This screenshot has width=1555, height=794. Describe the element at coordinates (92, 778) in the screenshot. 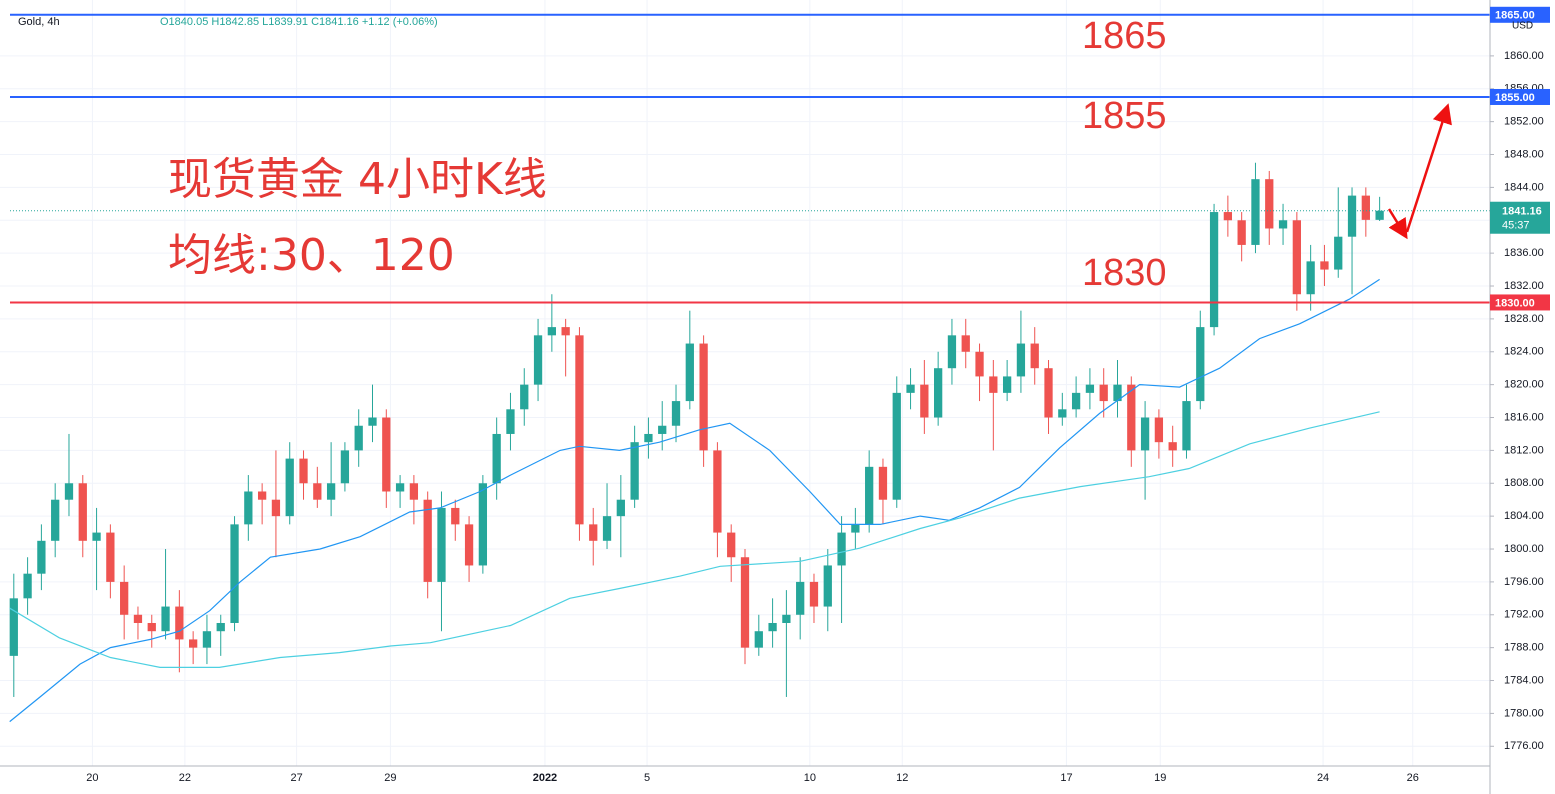

I see `x-tick-label: 20` at that location.